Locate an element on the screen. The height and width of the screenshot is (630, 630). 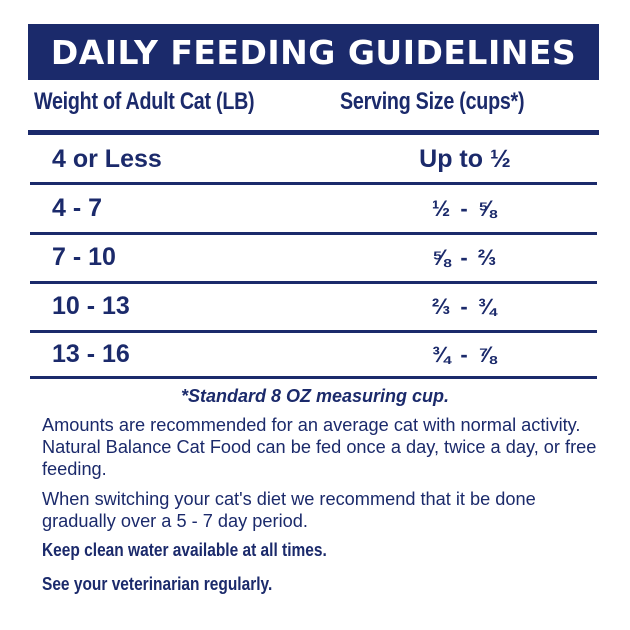
weight-cell: 7 - 10 is located at coordinates (84, 257).